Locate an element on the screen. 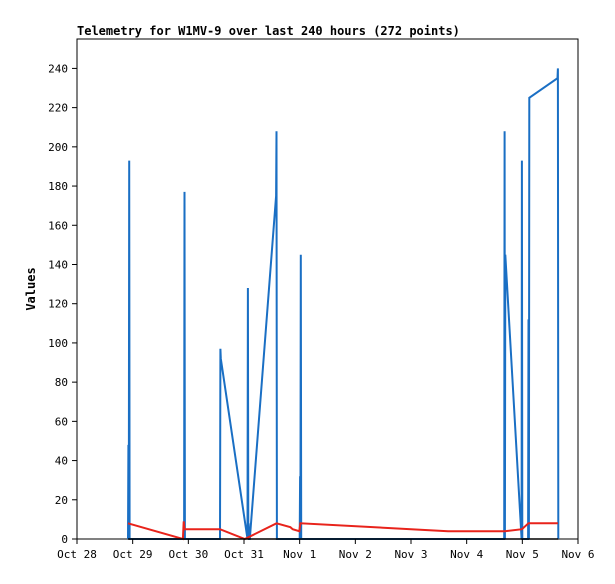 The height and width of the screenshot is (584, 615). y-tick-label: 120 is located at coordinates (58, 304).